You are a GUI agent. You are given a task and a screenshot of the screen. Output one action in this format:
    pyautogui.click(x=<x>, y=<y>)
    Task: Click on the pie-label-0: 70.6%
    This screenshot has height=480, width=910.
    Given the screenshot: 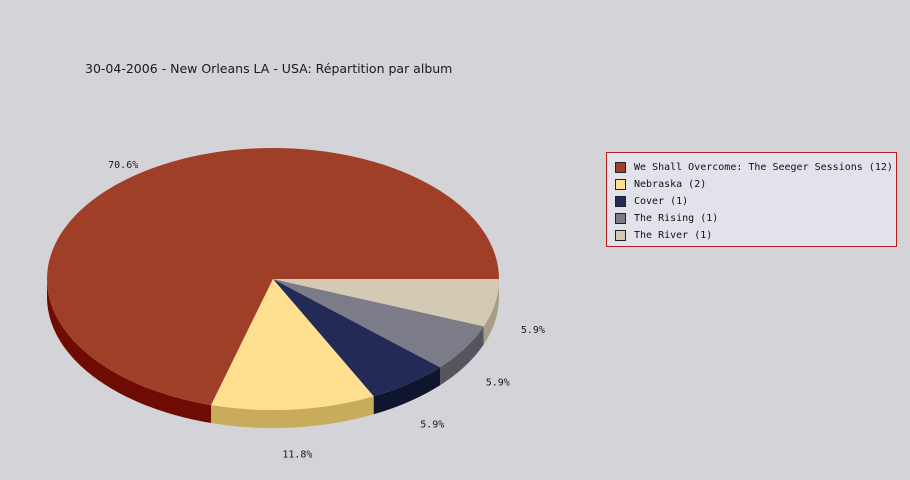 What is the action you would take?
    pyautogui.click(x=123, y=165)
    